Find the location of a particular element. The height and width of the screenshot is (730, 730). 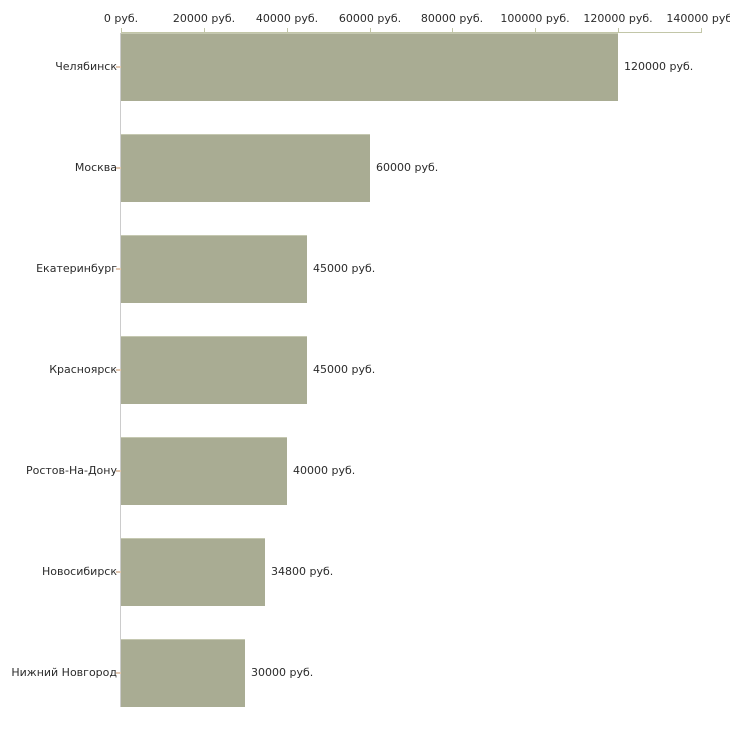

category-label: Ростов-На-Дону is located at coordinates (71, 470).